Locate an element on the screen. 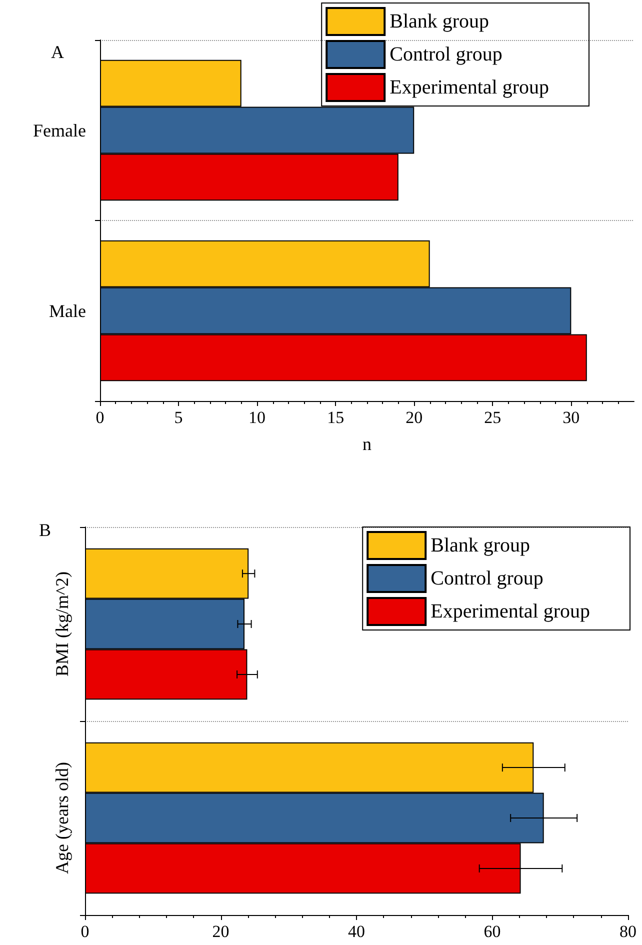 This screenshot has height=945, width=642. x-tick-label: 15 is located at coordinates (335, 417).